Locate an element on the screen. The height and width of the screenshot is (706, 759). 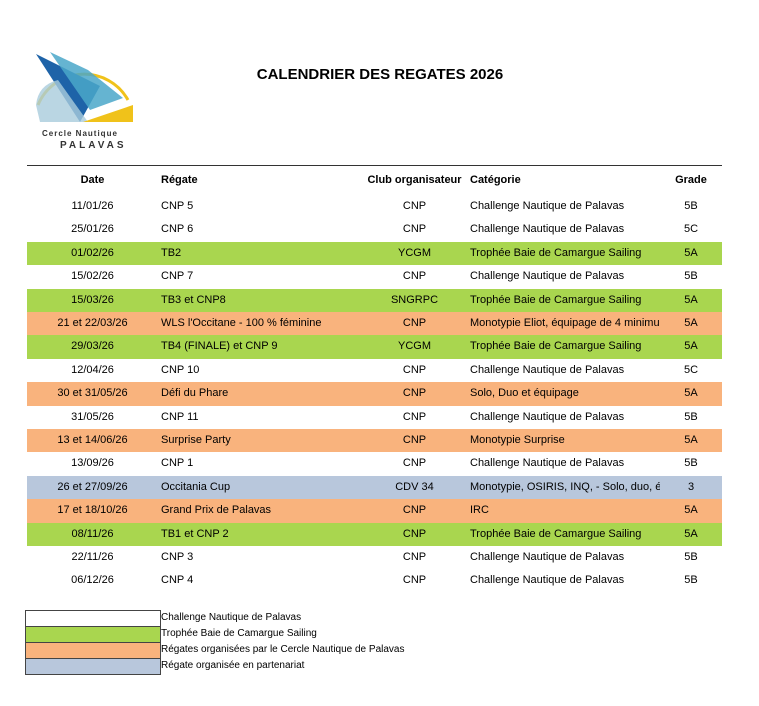
table-cell: Monotypie Eliot, équipage de 4 minimu is located at coordinates (565, 323).